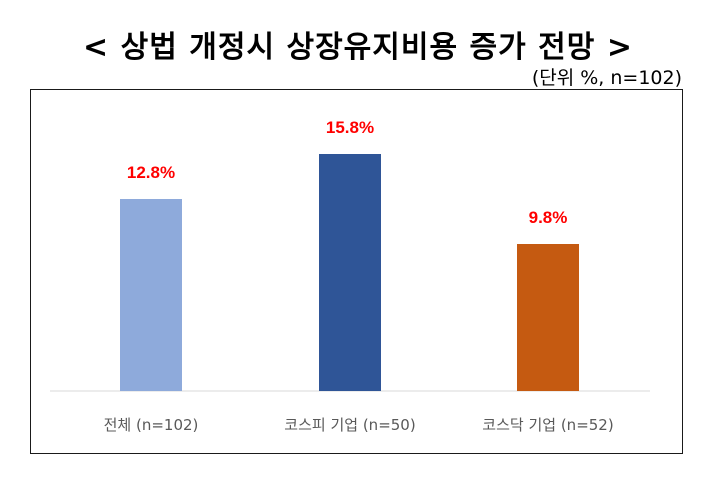  I want to click on category-label-3: 코스닥 기업 (n=52), so click(547, 425).